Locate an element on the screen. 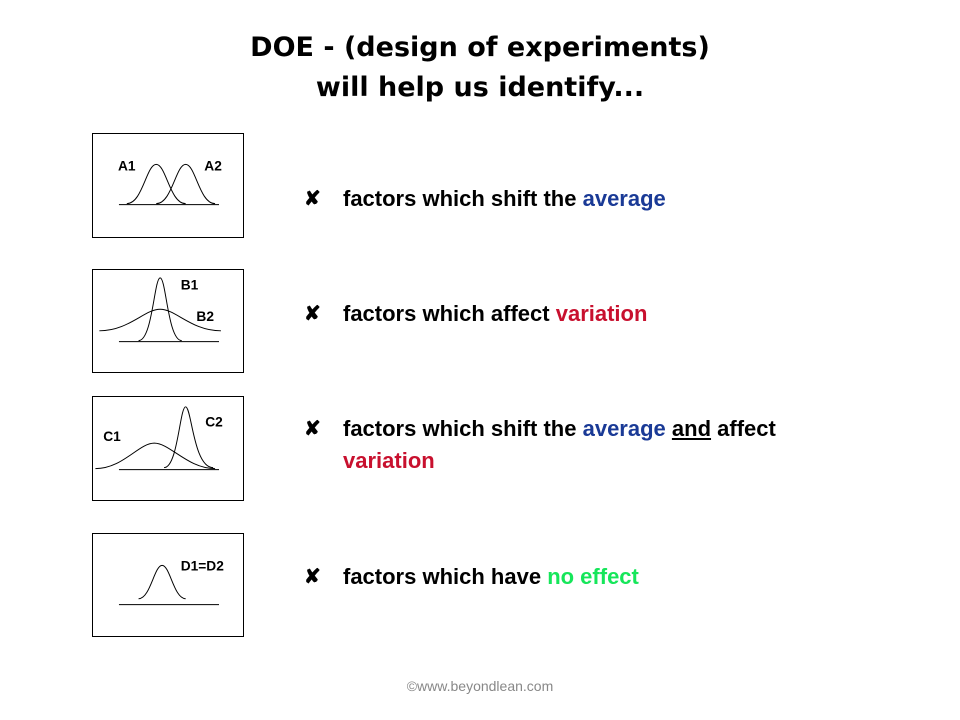 This screenshot has width=960, height=720. curve-b2 is located at coordinates (160, 320).